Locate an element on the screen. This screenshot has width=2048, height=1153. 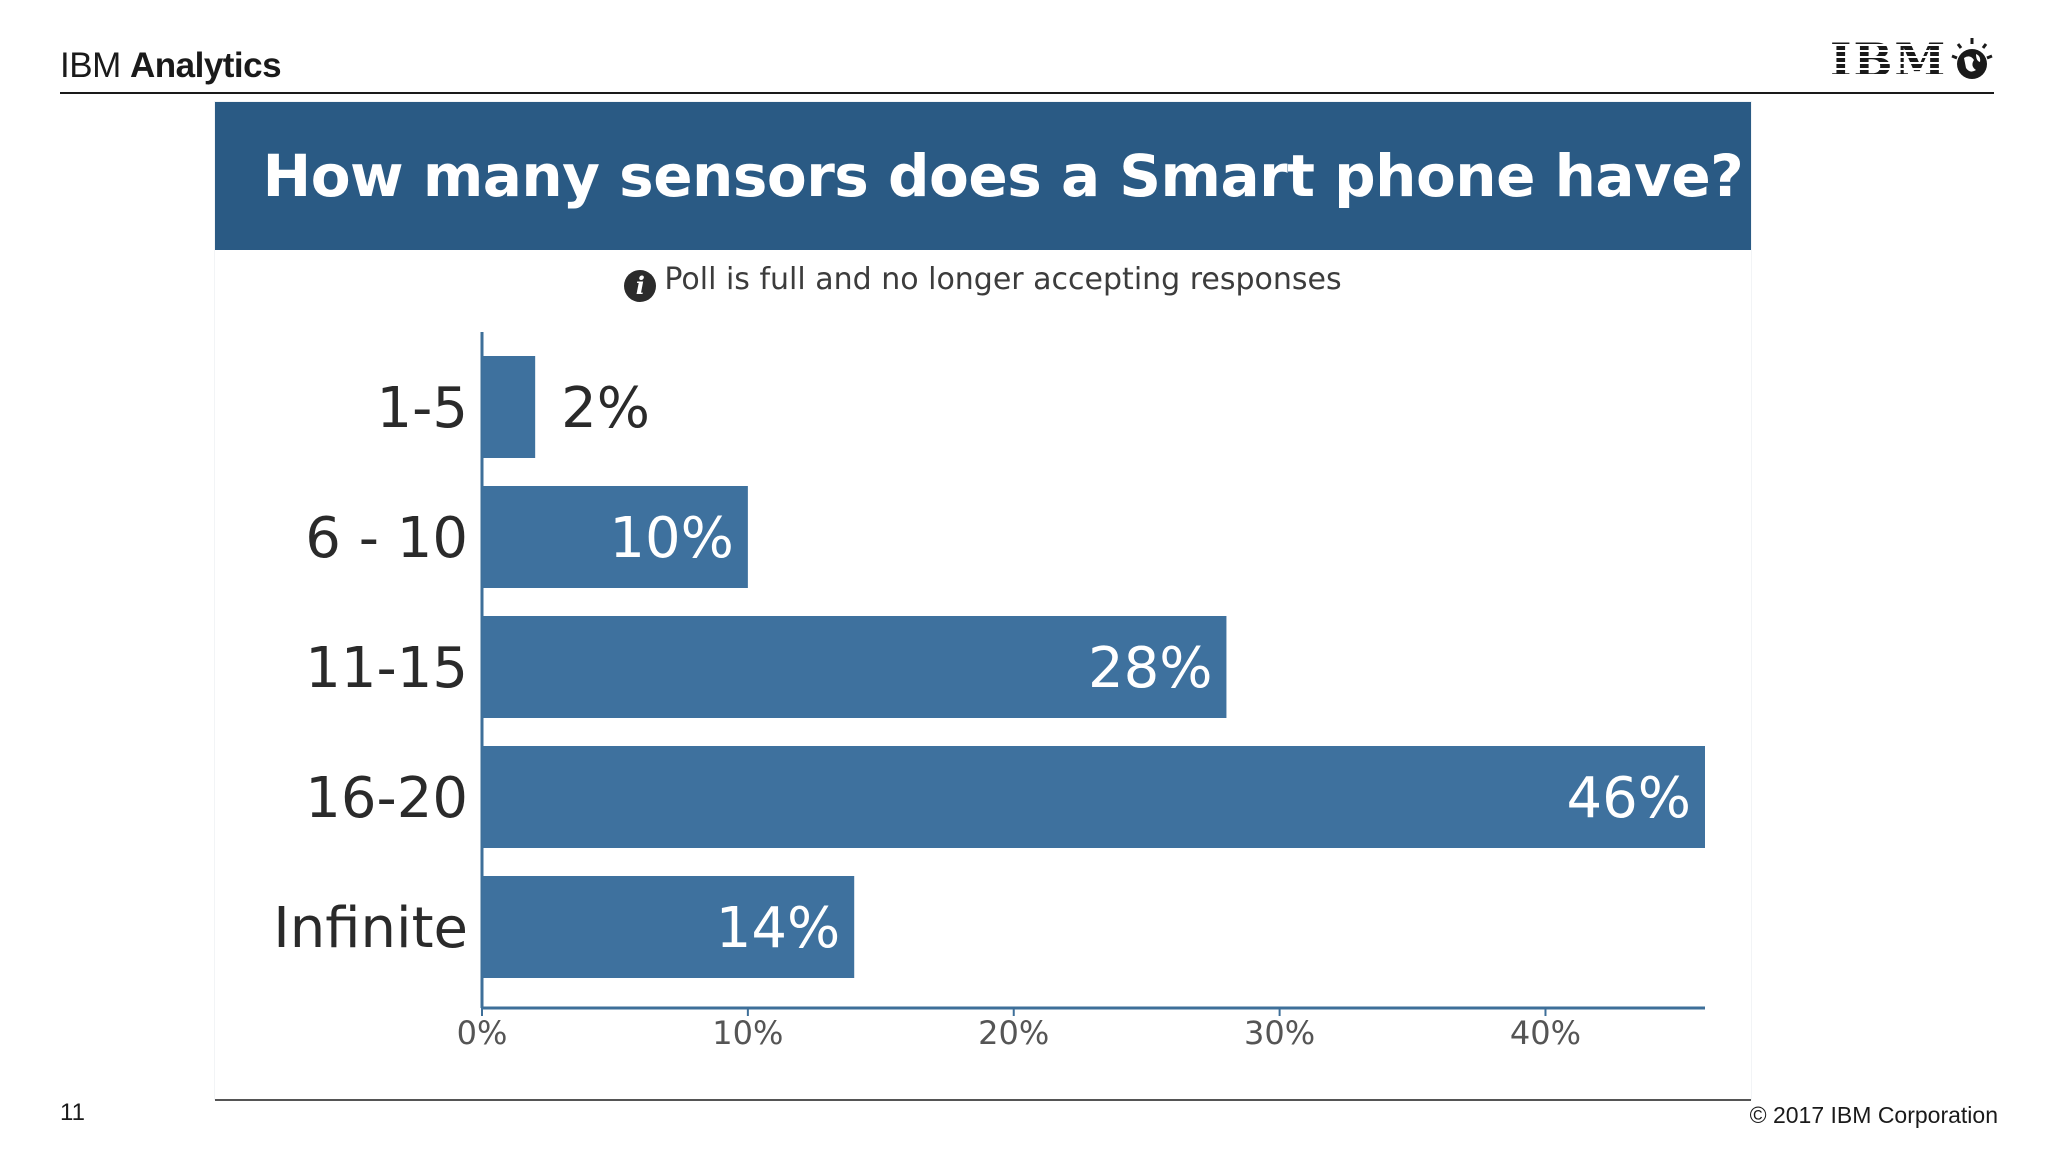
x-tick-label: 10% is located at coordinates (747, 1033).